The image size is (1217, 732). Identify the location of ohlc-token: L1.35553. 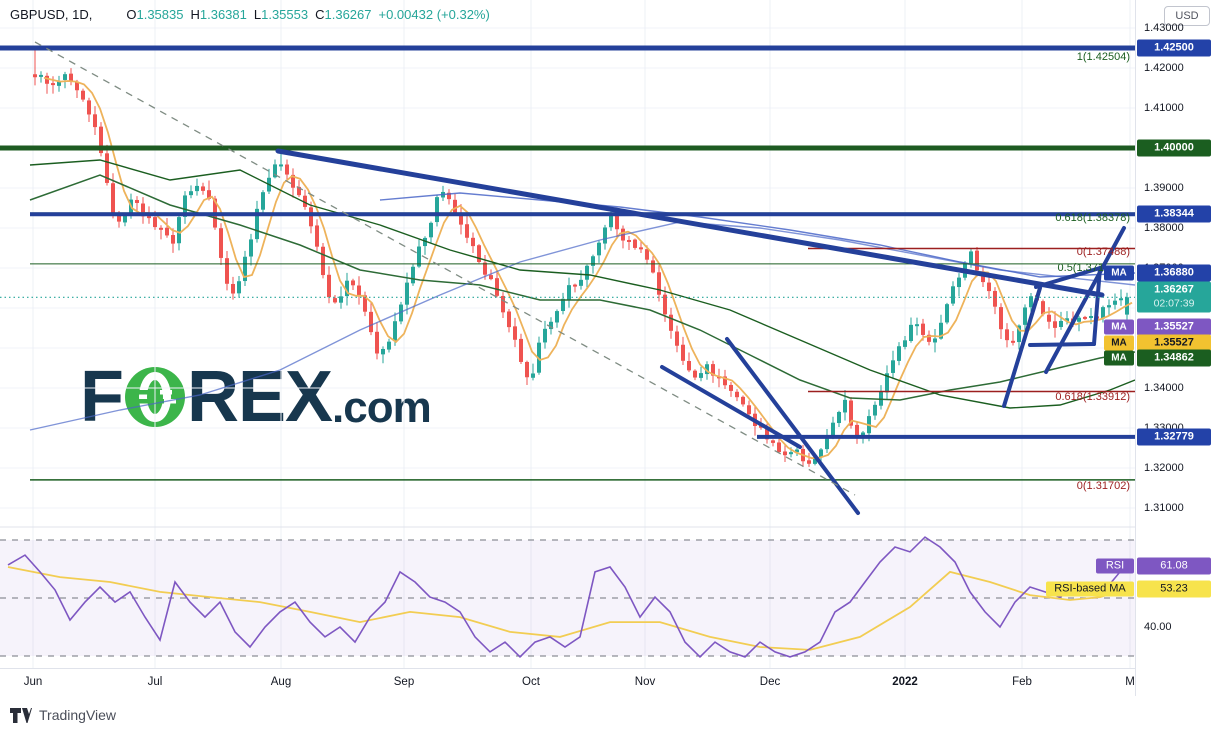
(281, 14).